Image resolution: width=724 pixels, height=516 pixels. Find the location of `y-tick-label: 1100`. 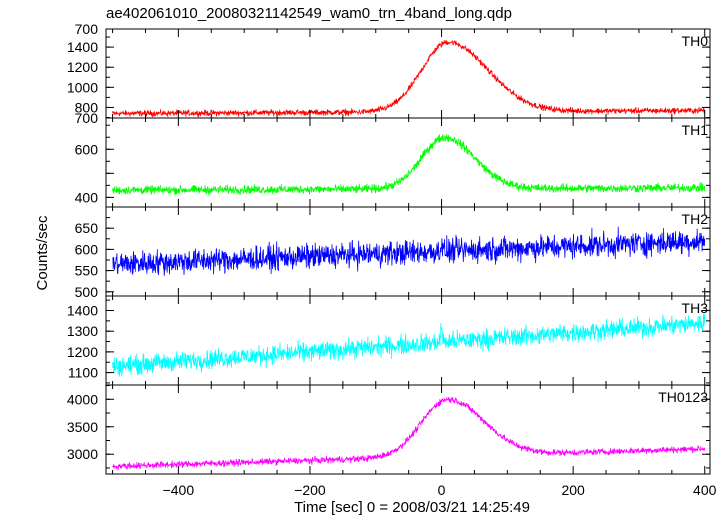

y-tick-label: 1100 is located at coordinates (83, 373).